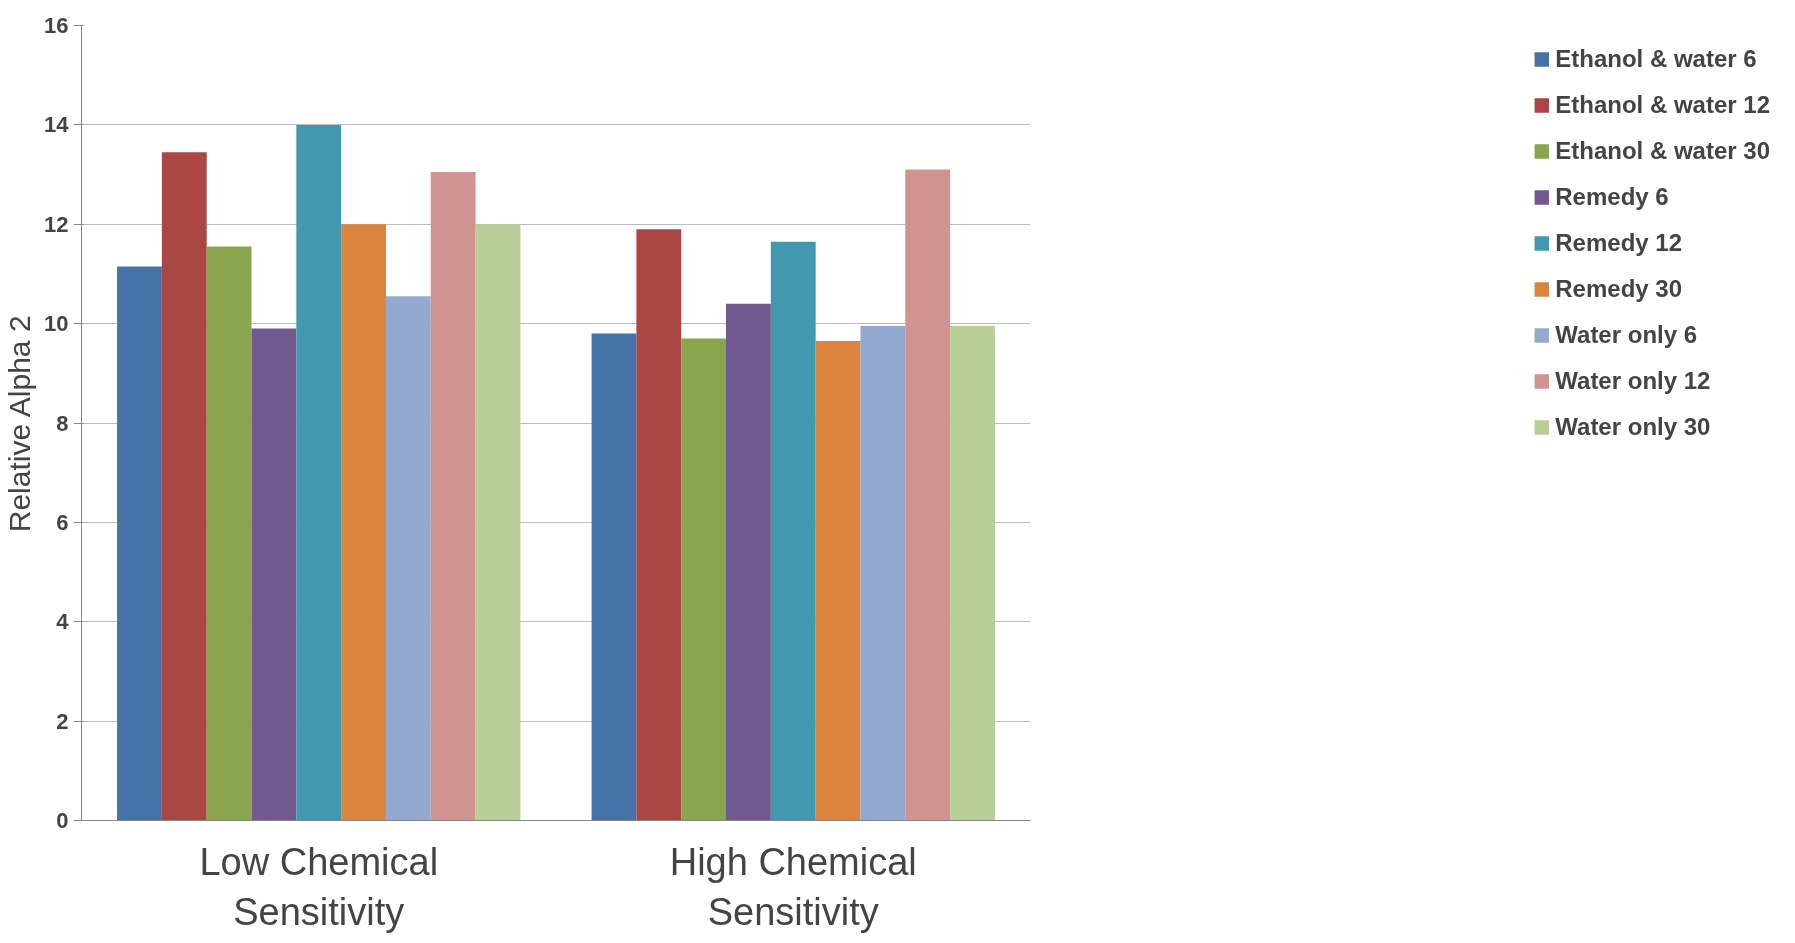  What do you see at coordinates (1612, 197) in the screenshot?
I see `legend-label: Remedy 6` at bounding box center [1612, 197].